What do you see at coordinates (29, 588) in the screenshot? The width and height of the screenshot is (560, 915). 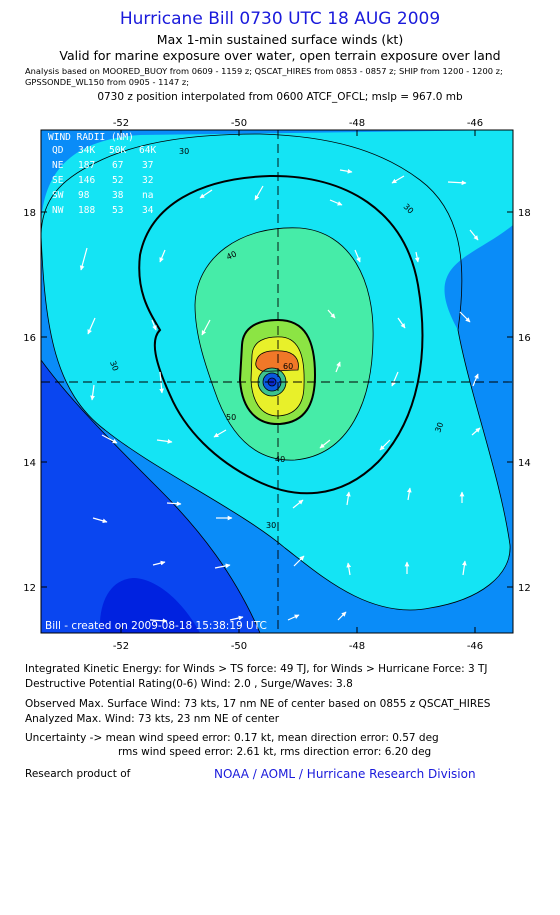 I see `lat-tick-left: 12` at bounding box center [29, 588].